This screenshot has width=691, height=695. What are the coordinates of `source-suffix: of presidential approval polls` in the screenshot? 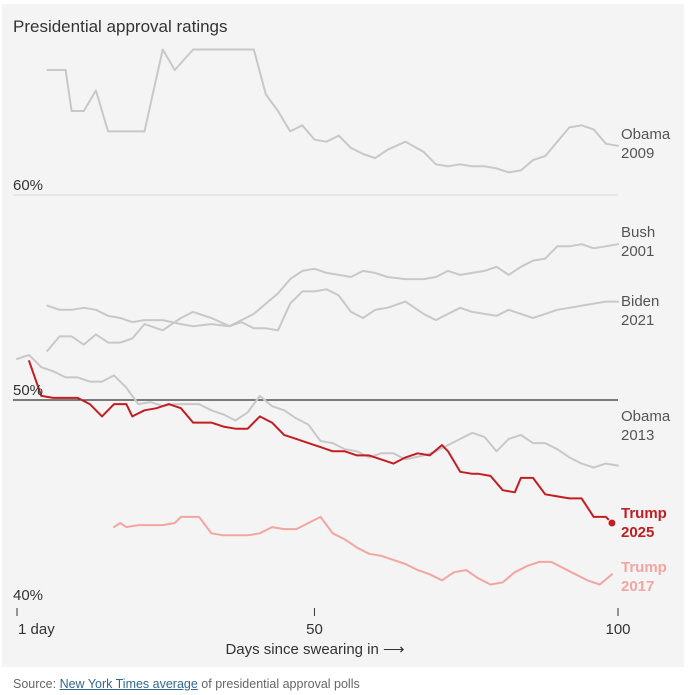 It's located at (278, 684).